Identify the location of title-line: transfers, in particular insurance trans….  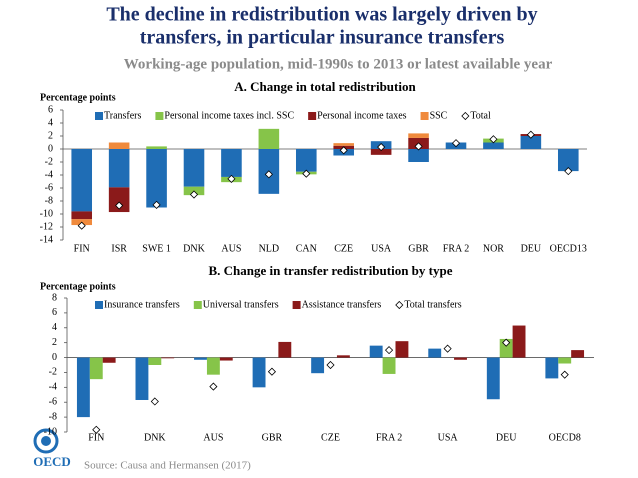
(322, 38).